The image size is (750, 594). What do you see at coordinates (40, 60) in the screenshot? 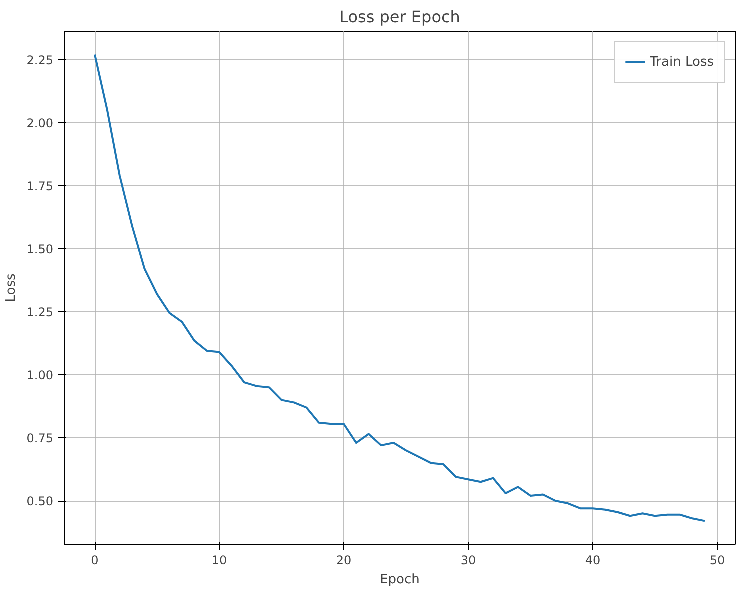
I see `y-tick-label: 2.25` at bounding box center [40, 60].